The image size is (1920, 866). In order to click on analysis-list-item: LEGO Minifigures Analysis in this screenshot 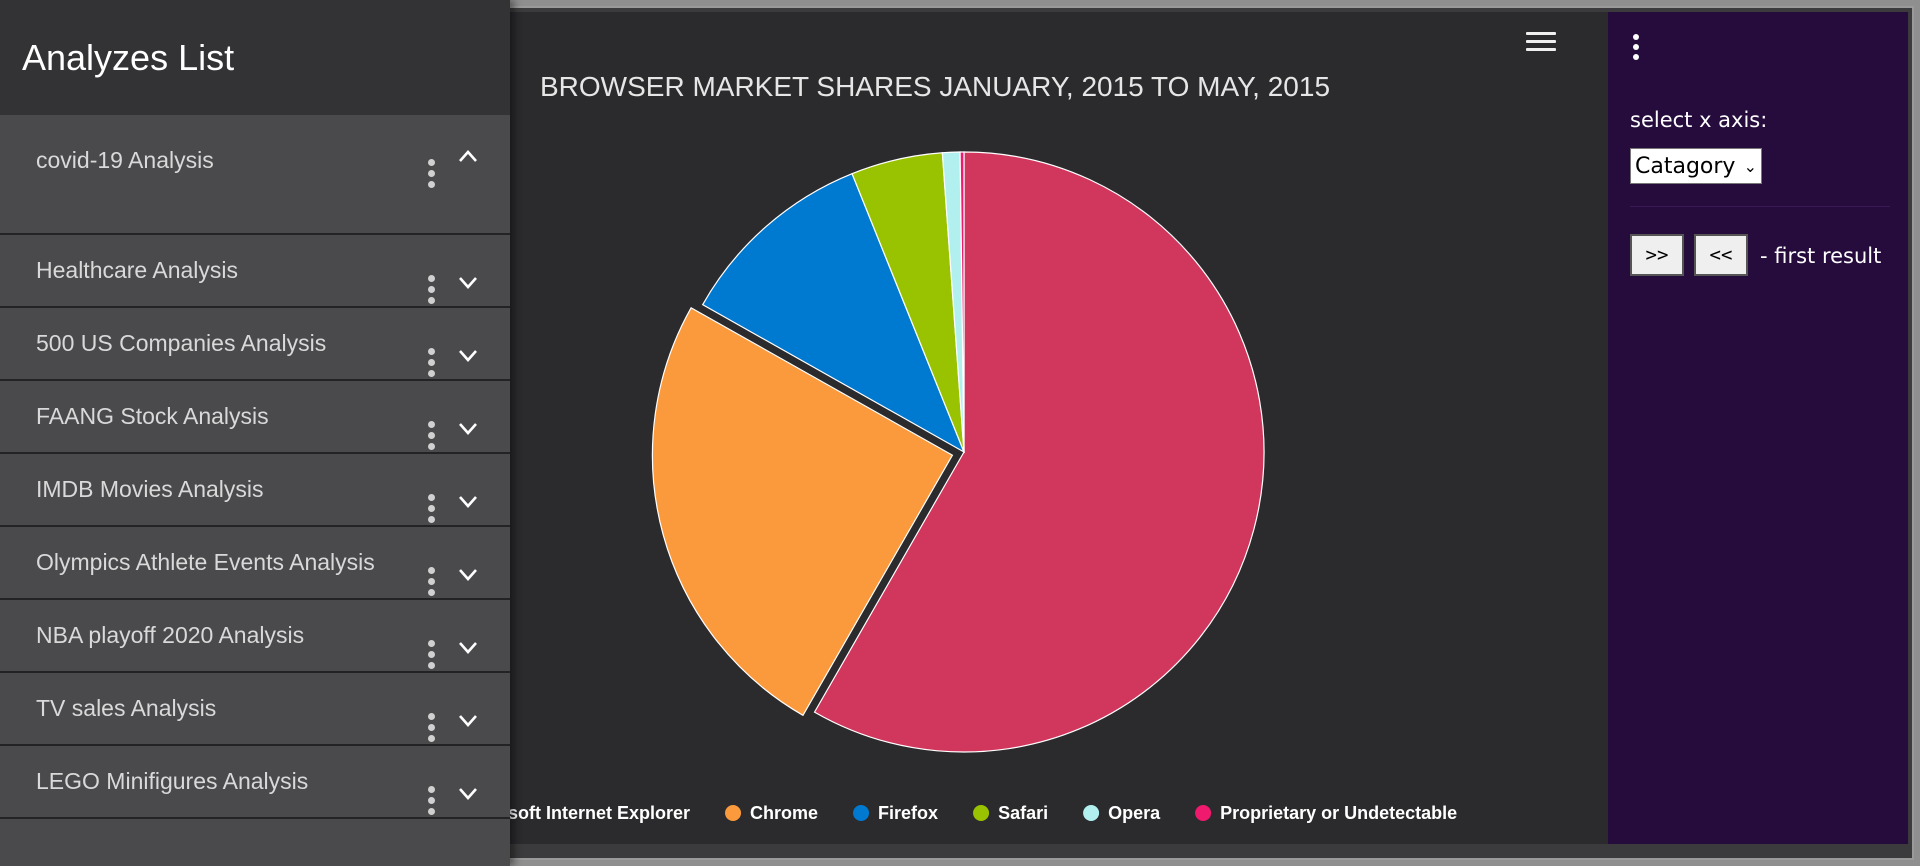, I will do `click(255, 782)`.